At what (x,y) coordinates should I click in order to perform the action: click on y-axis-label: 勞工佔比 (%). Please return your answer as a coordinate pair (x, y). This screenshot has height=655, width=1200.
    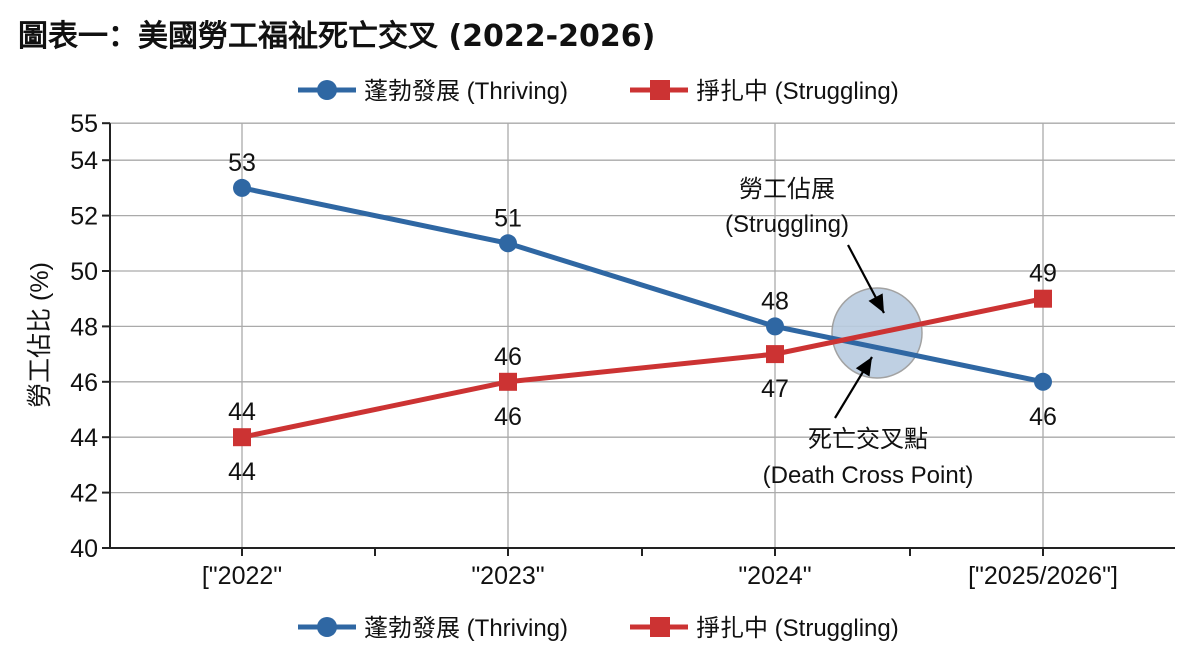
    Looking at the image, I should click on (40, 335).